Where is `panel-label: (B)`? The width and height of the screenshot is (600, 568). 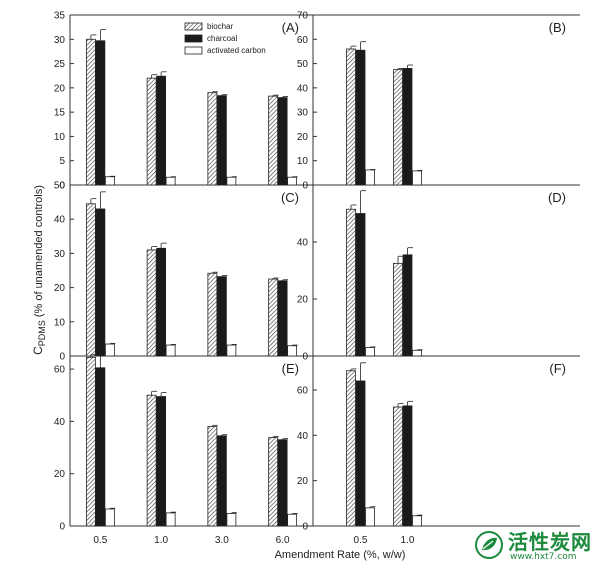
panel-label: (B) is located at coordinates (557, 27).